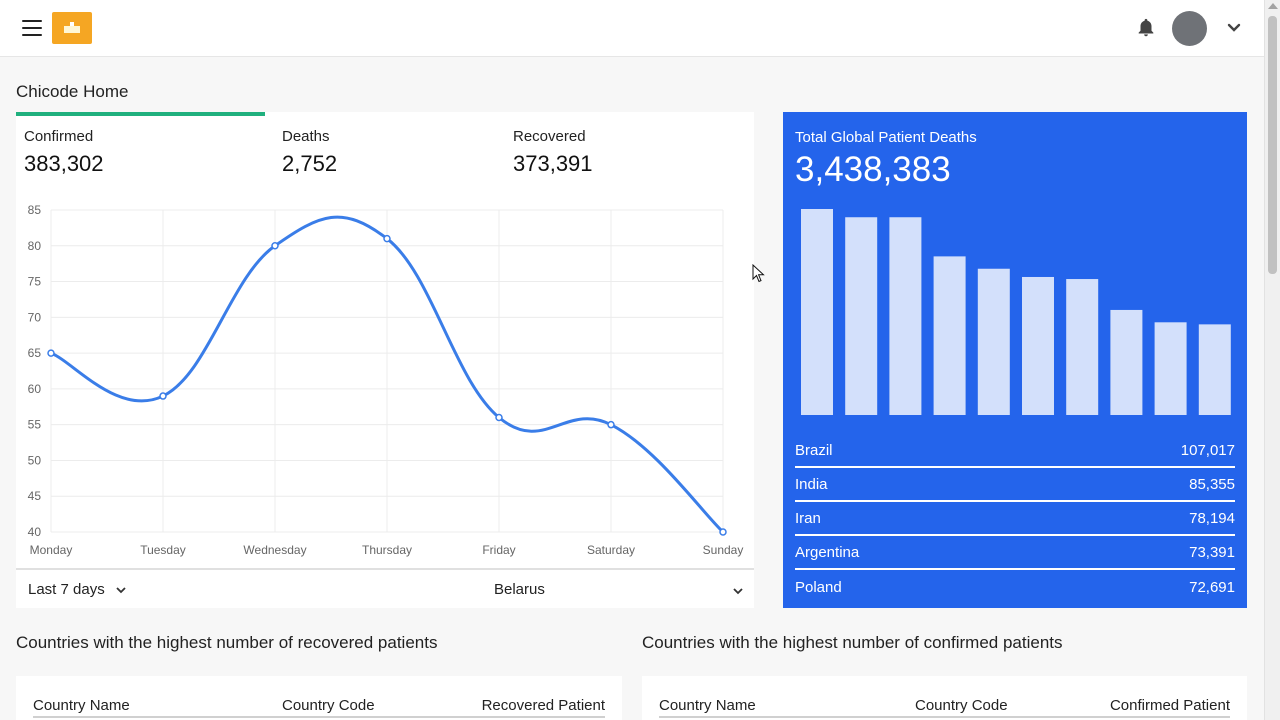 Image resolution: width=1280 pixels, height=720 pixels. I want to click on country-deaths: 107,017, so click(1207, 450).